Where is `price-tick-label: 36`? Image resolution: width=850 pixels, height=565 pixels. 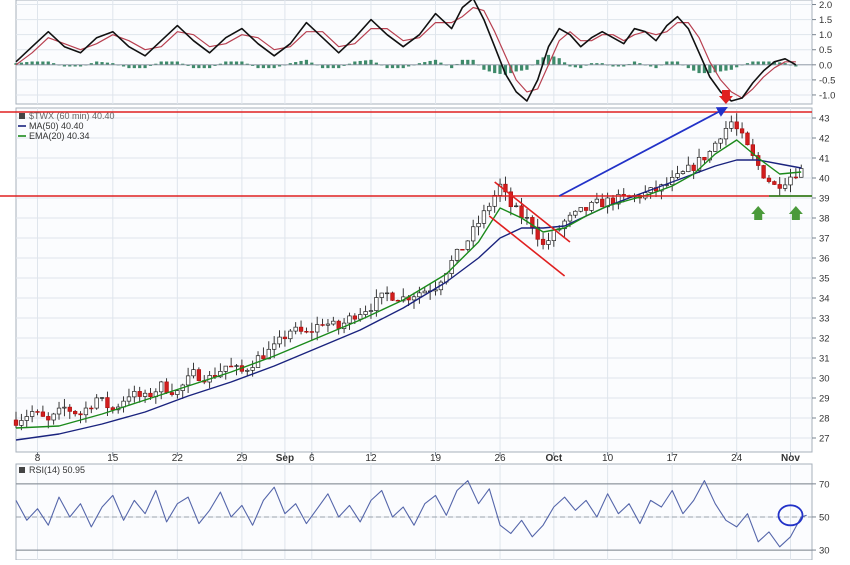 price-tick-label: 36 is located at coordinates (824, 259).